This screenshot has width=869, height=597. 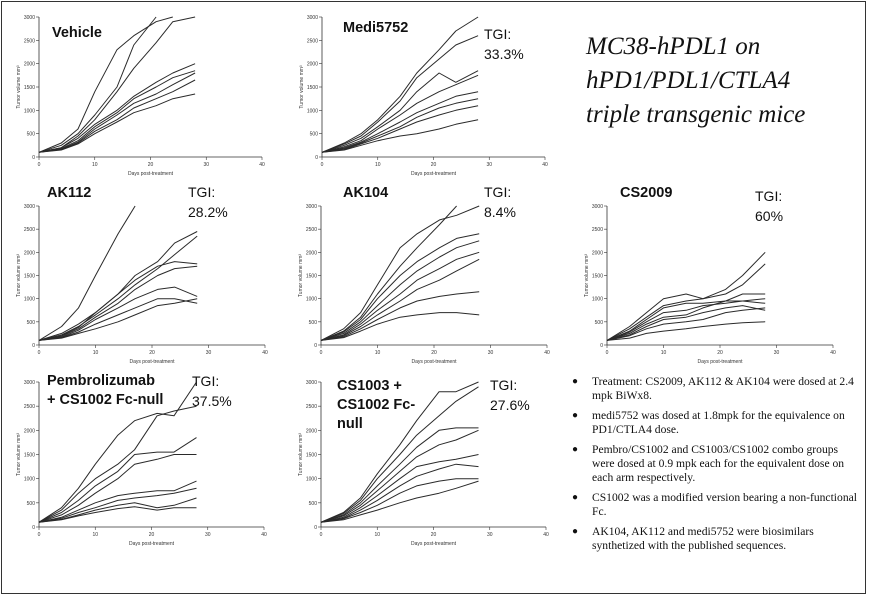 I want to click on group-label: + CS1002 Fc-null, so click(x=105, y=400).